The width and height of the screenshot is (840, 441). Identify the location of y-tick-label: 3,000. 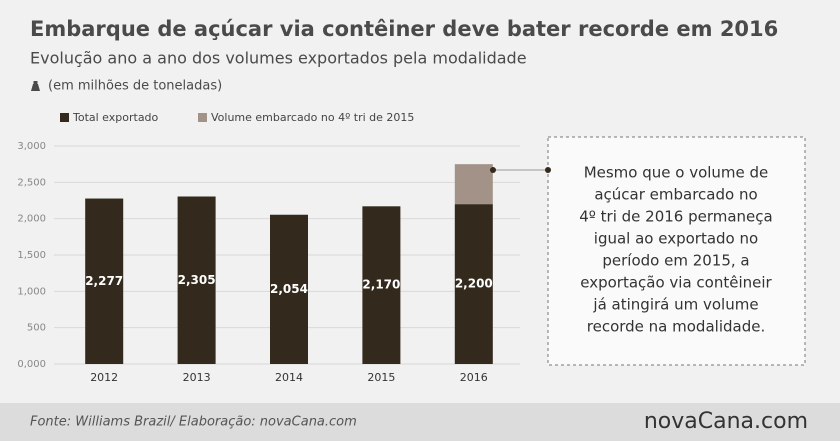
(31, 146).